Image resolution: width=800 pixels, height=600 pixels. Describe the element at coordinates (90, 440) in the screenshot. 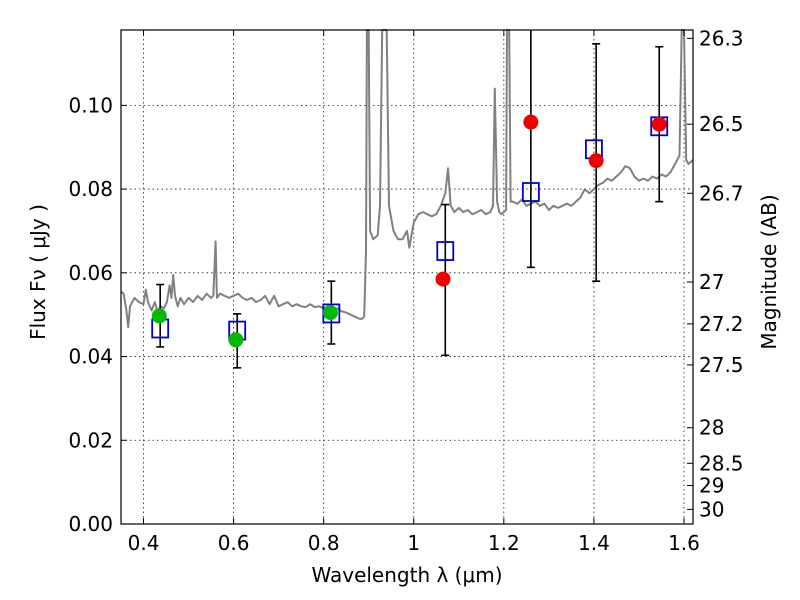

I see `y-tick-label: 0.02` at that location.